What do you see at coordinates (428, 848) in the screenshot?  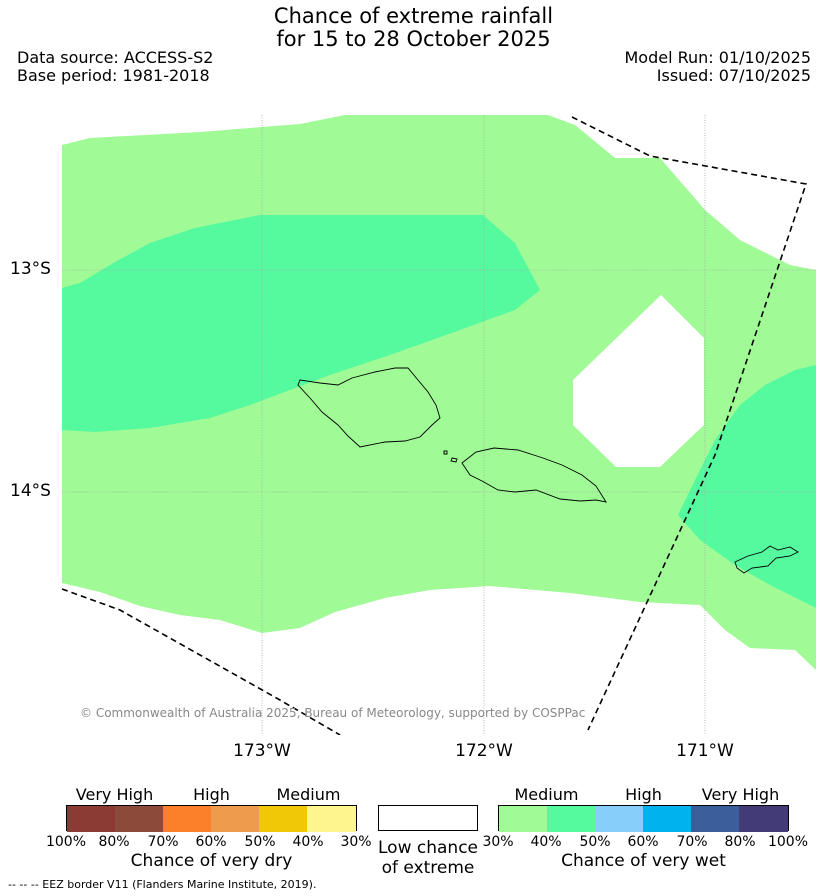 I see `low-chance-label-line1: Low chance` at bounding box center [428, 848].